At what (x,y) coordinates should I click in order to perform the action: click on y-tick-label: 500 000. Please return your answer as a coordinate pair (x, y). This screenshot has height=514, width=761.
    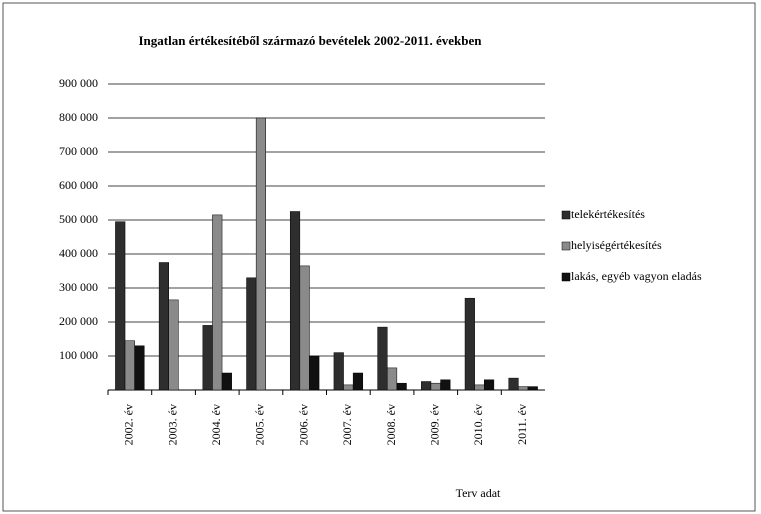
    Looking at the image, I should click on (78, 219).